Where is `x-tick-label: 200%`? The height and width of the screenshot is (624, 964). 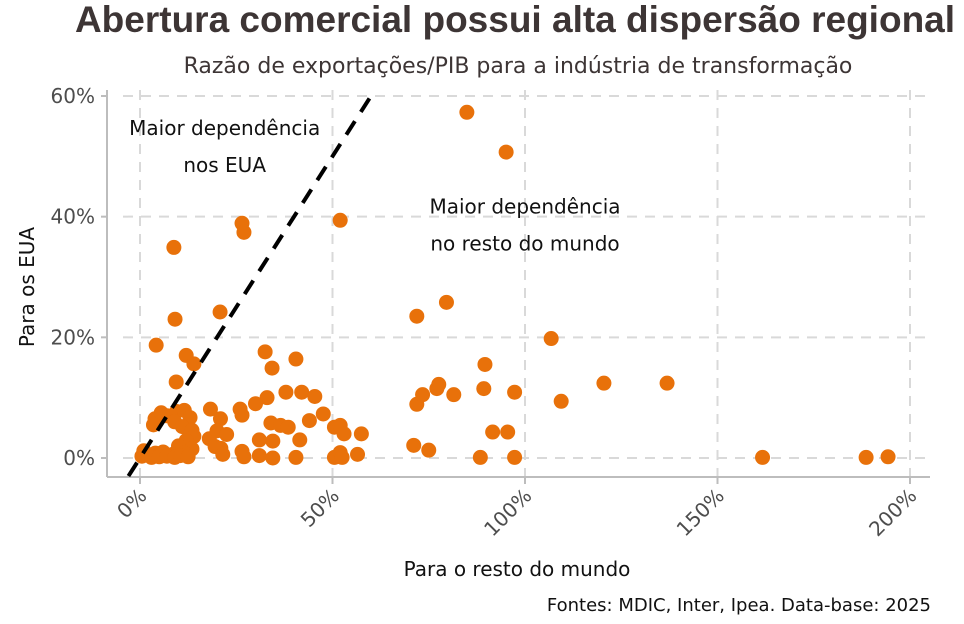 x-tick-label: 200% is located at coordinates (892, 512).